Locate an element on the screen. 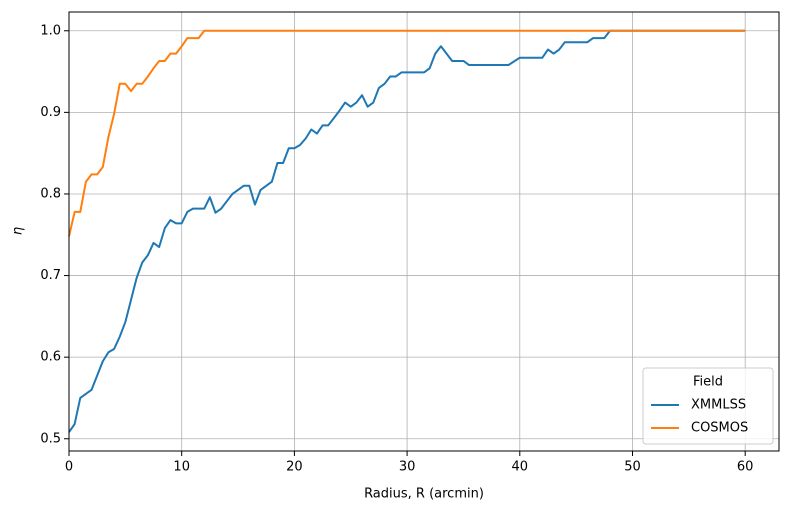 The image size is (790, 512). y-tick-label: 0.9 is located at coordinates (50, 112).